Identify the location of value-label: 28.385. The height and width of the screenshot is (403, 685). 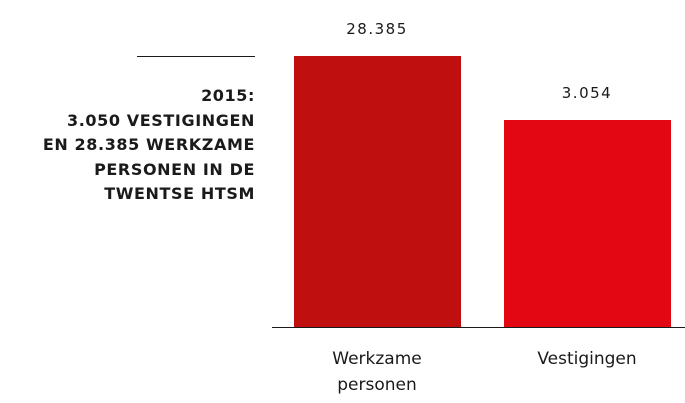
(377, 29).